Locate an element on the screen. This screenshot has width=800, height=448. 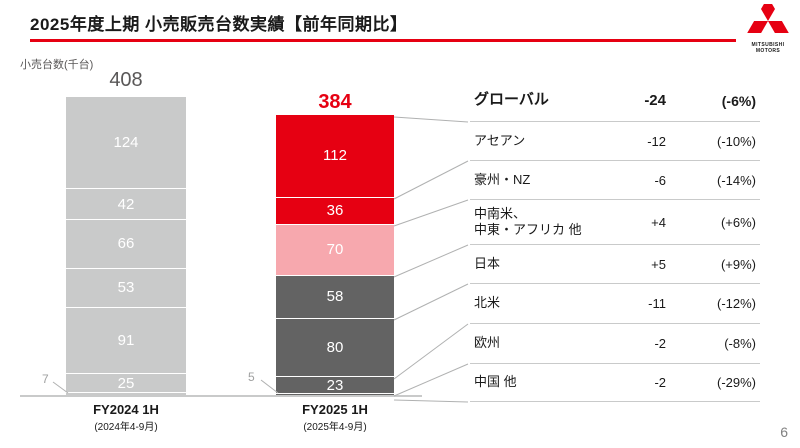
bar-segment: 66 is located at coordinates (126, 243).